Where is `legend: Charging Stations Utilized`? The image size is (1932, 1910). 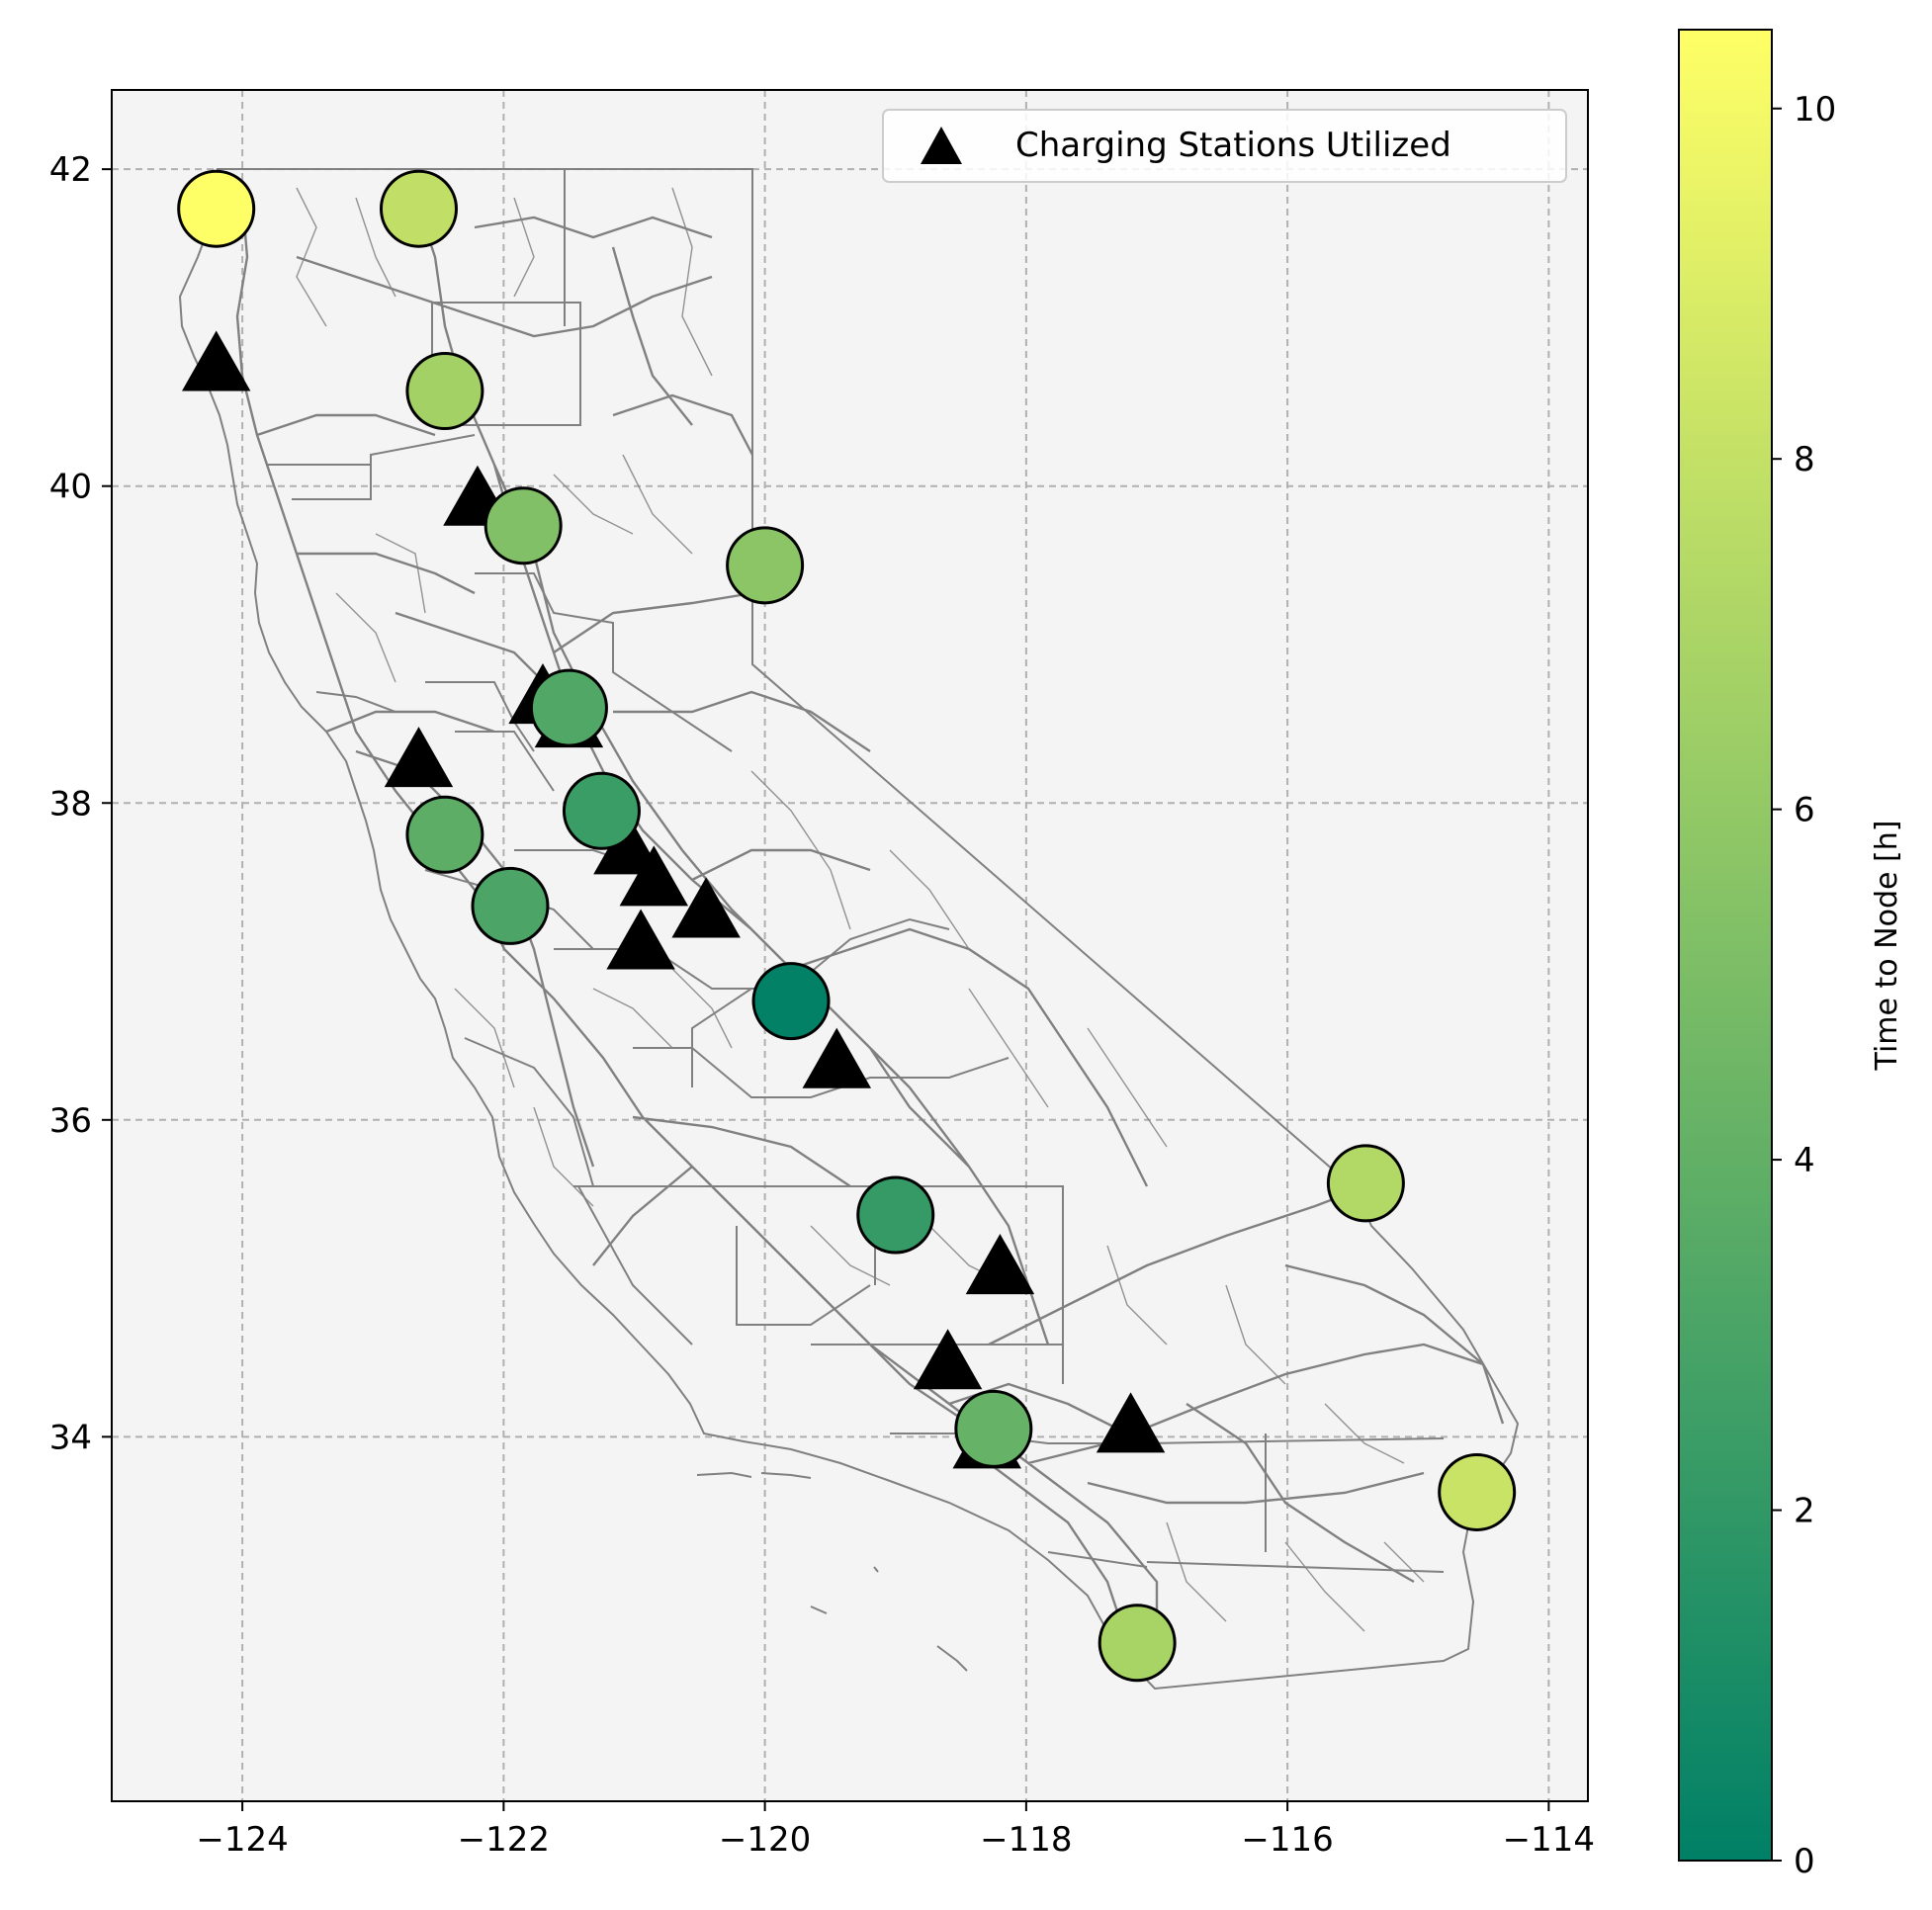 legend: Charging Stations Utilized is located at coordinates (1224, 146).